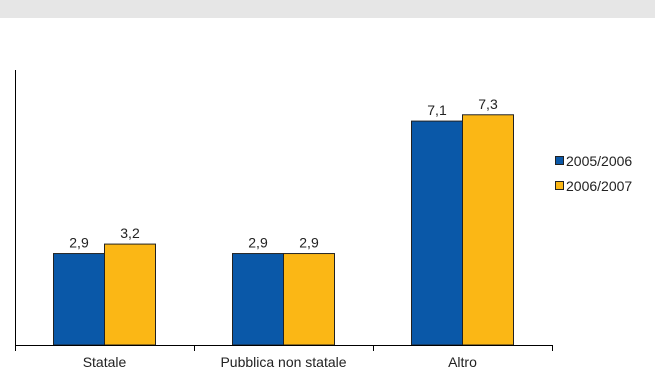 This screenshot has height=371, width=655. What do you see at coordinates (79, 243) in the screenshot?
I see `value-label-0-0: 2,9` at bounding box center [79, 243].